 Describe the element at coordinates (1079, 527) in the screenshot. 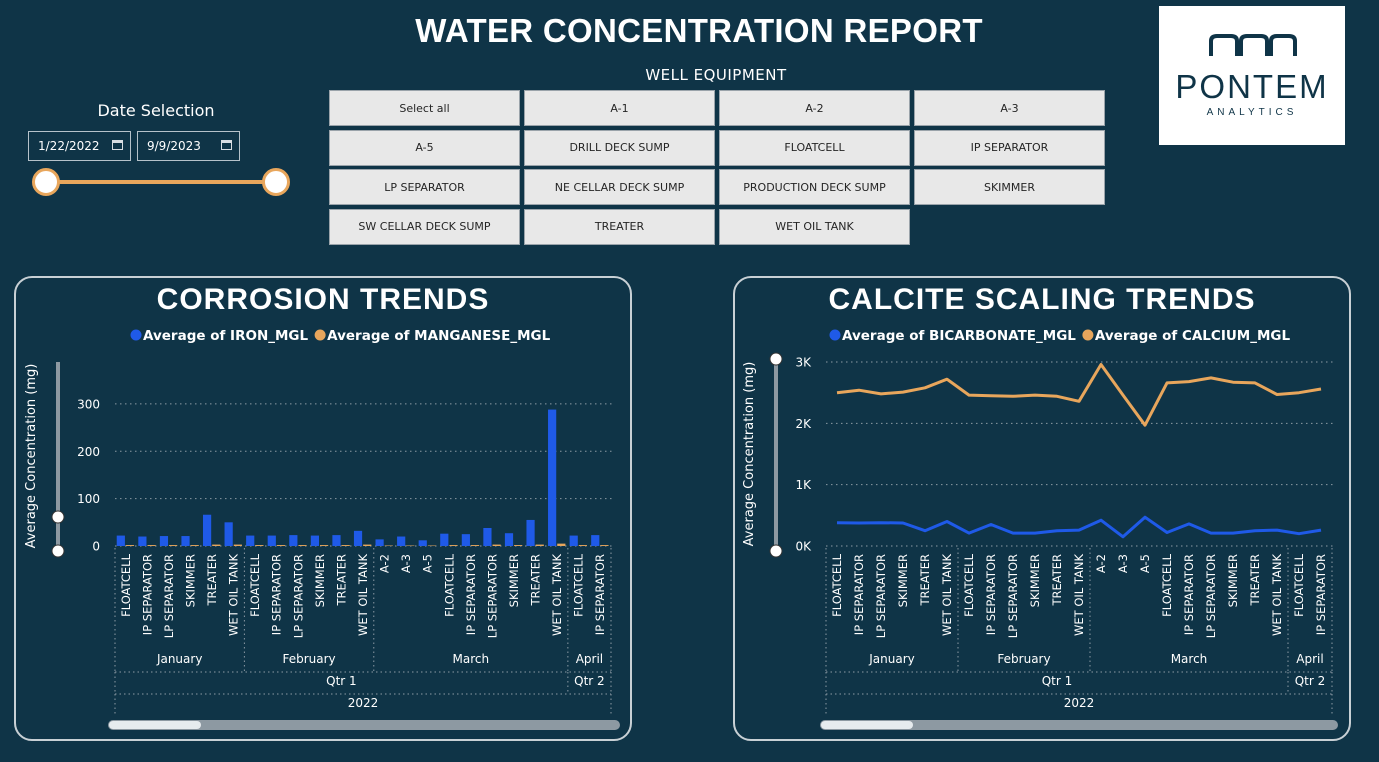

I see `line-series-bicarbonate` at that location.